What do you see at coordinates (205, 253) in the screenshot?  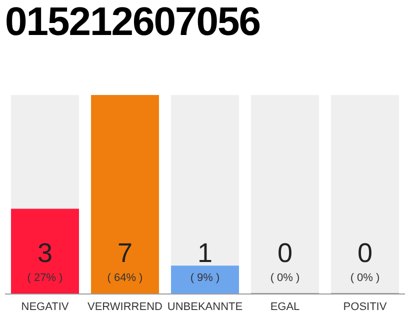 I see `data-label: 1` at bounding box center [205, 253].